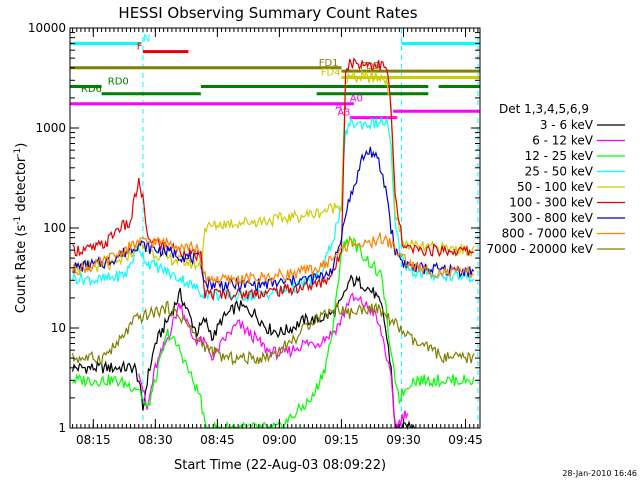 This screenshot has width=640, height=480. Describe the element at coordinates (544, 109) in the screenshot. I see `legend-title: Det 1,3,4,5,6,9` at that location.